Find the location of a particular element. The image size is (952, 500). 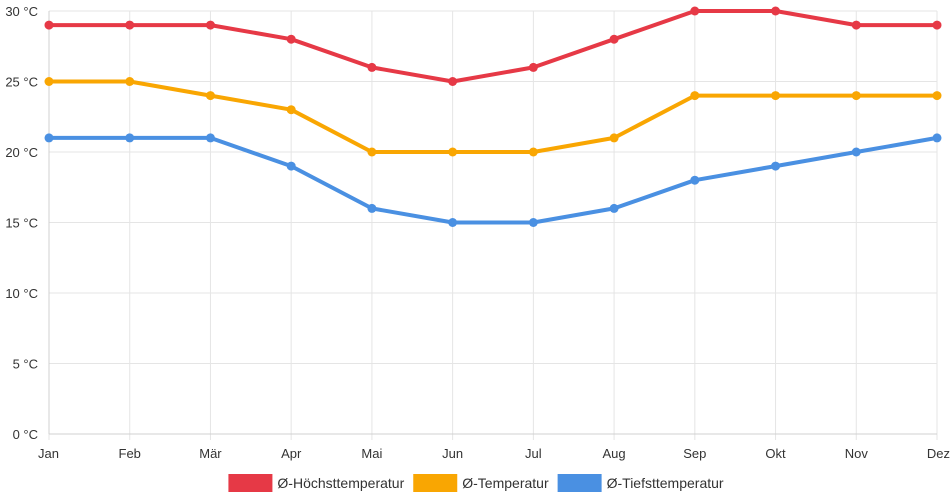

y-tick-label: 10 °C is located at coordinates (21, 293).